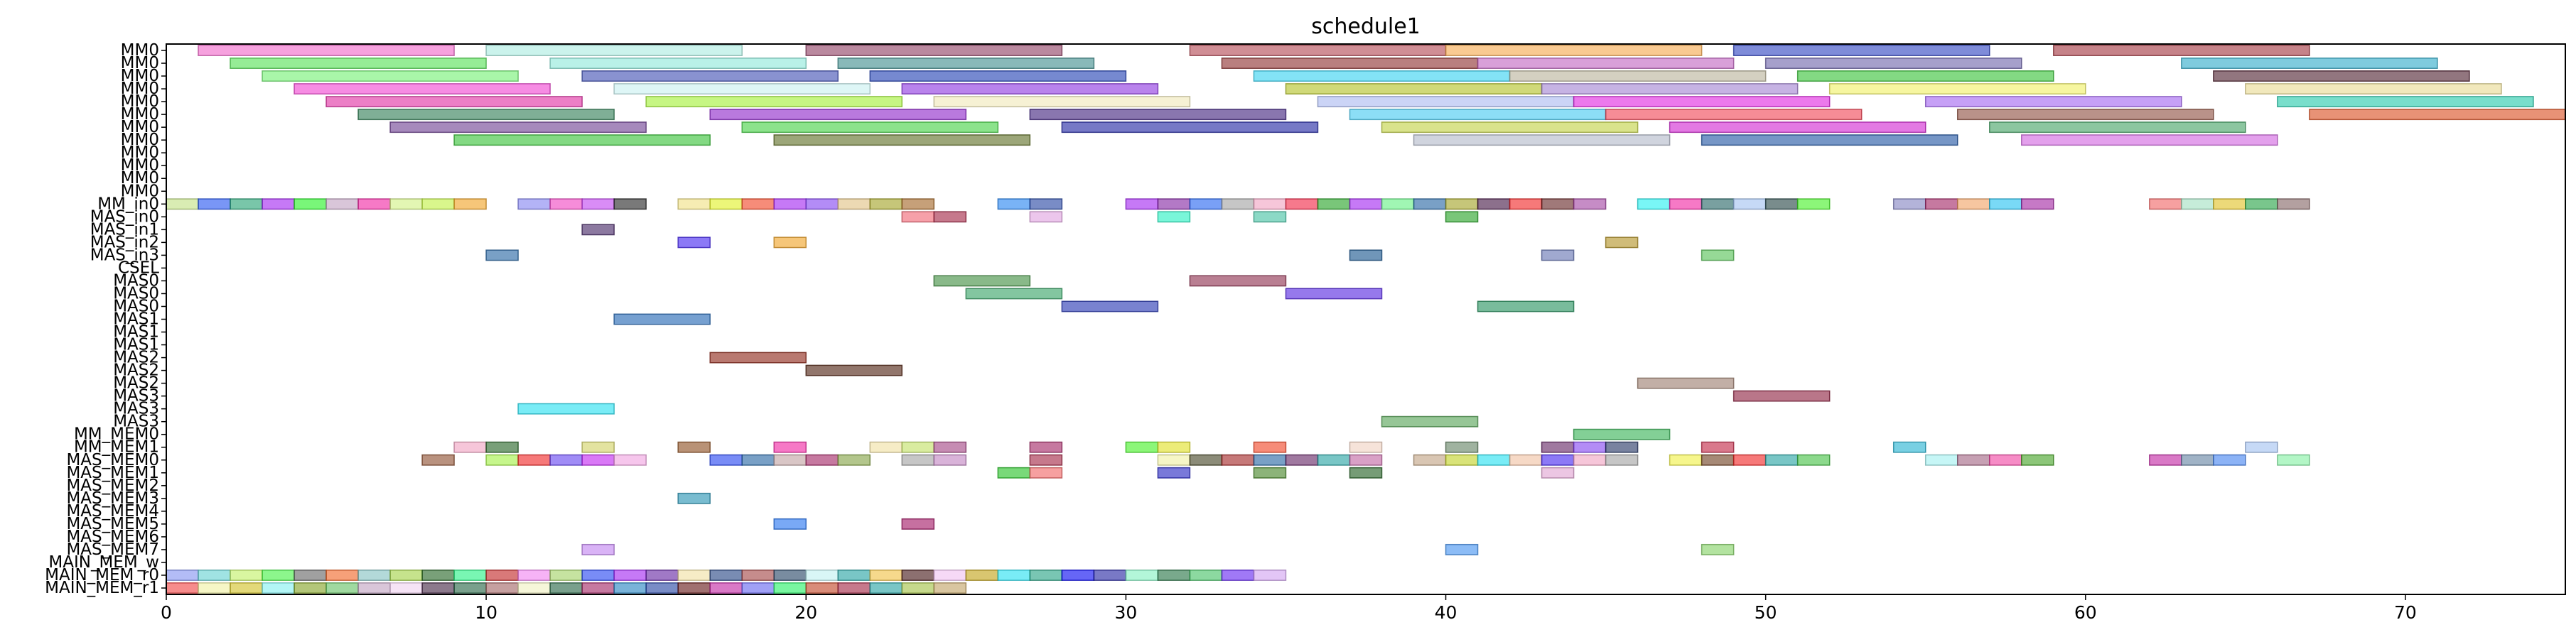  Describe the element at coordinates (125, 242) in the screenshot. I see `row-label: MAS_in2` at that location.